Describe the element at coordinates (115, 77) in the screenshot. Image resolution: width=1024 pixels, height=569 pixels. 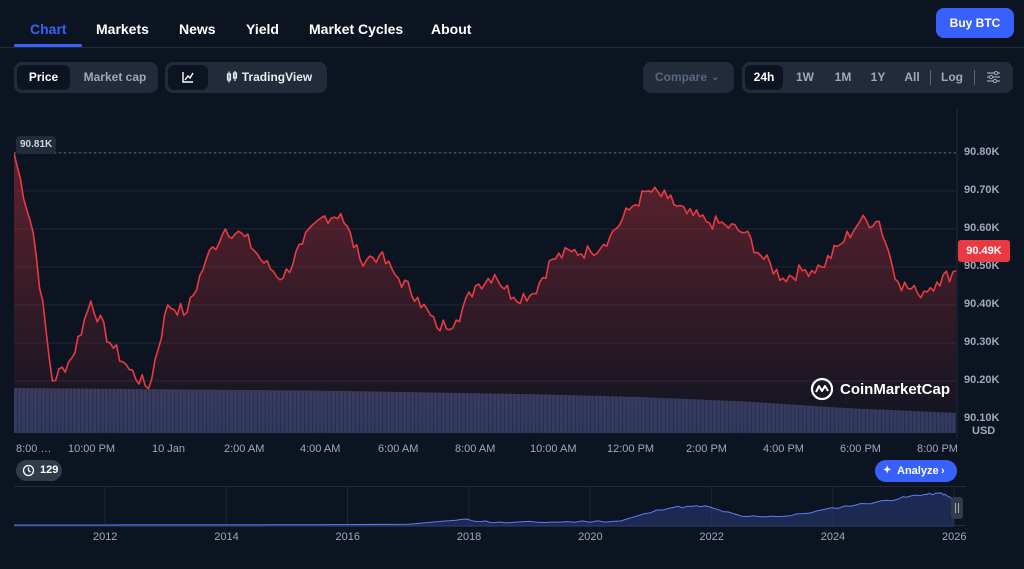
I see `market-cap-option: Market cap` at that location.